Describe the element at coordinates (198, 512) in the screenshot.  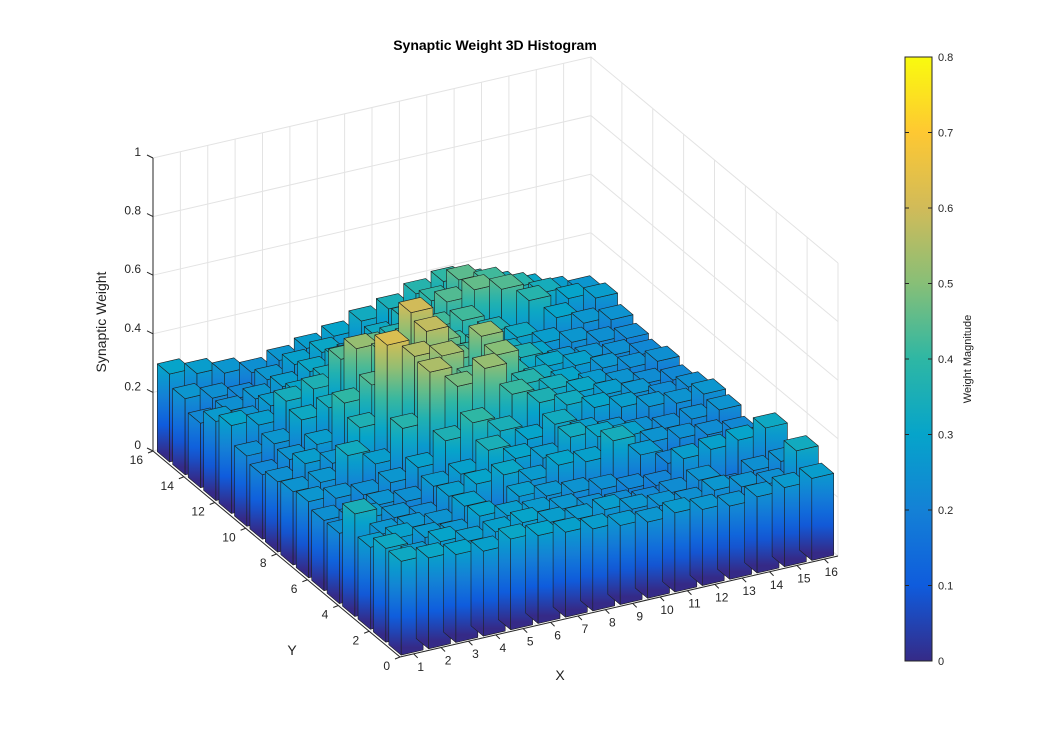
I see `y-tick-label: 12` at that location.